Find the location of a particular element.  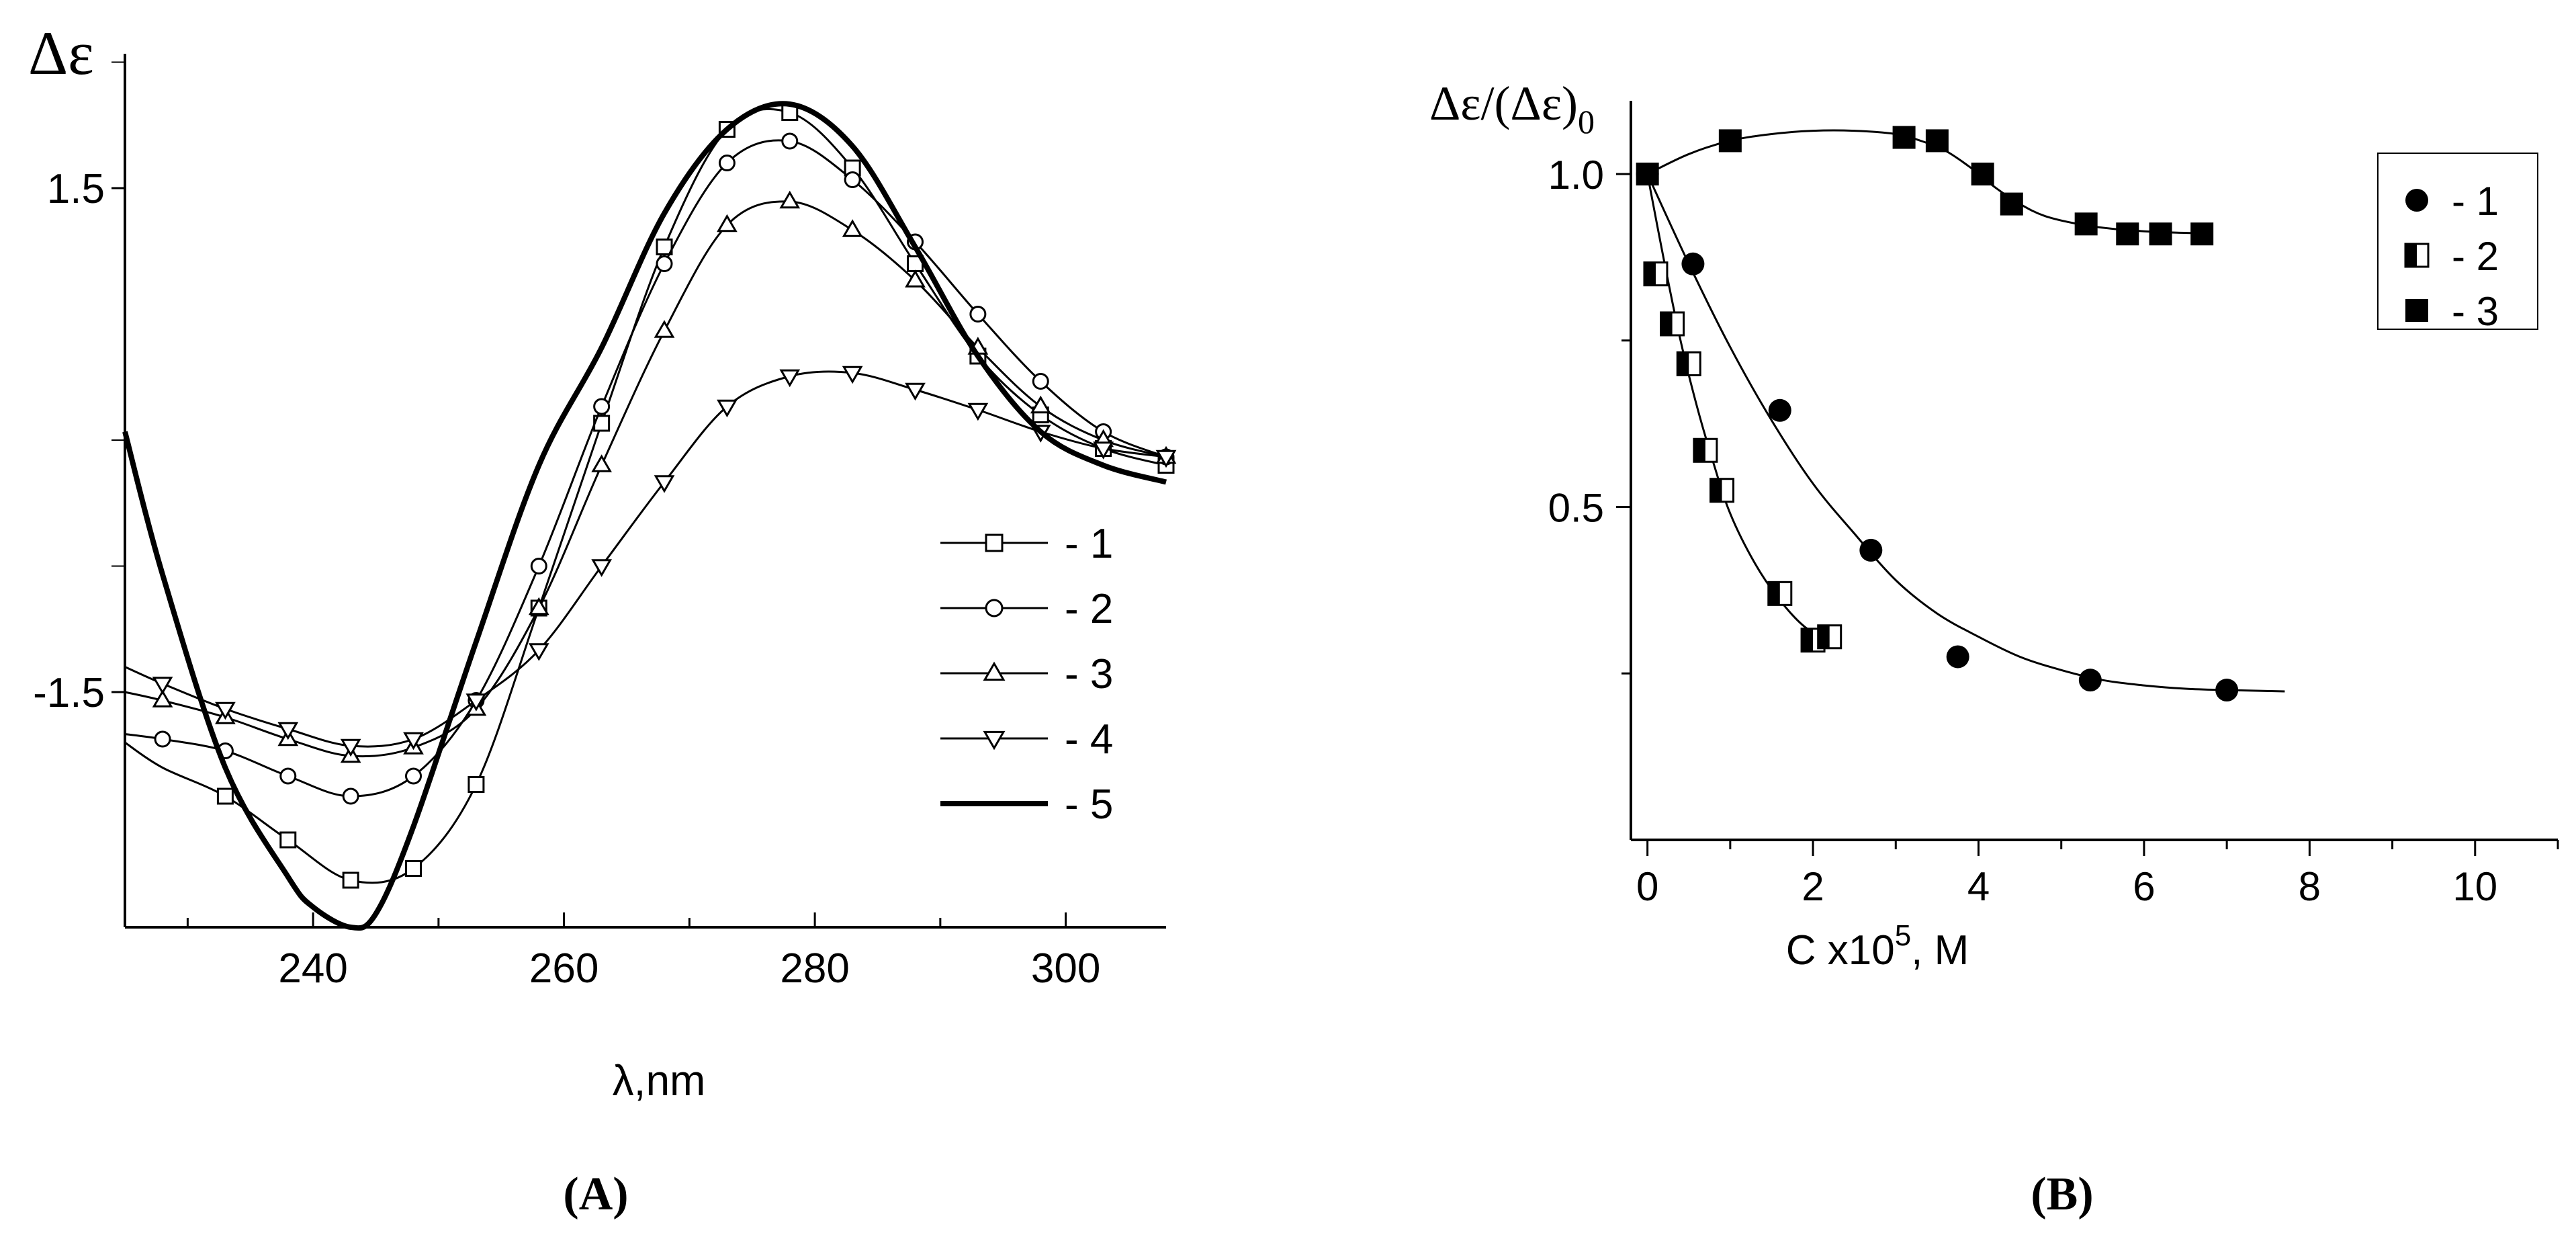

panel-b-caption: (B) is located at coordinates (2062, 1194).